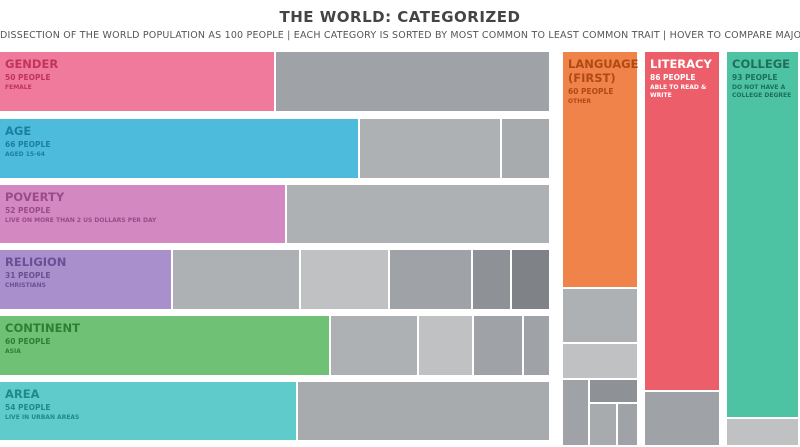 The height and width of the screenshot is (447, 800). I want to click on trait-label: AGED 15-64, so click(25, 154).